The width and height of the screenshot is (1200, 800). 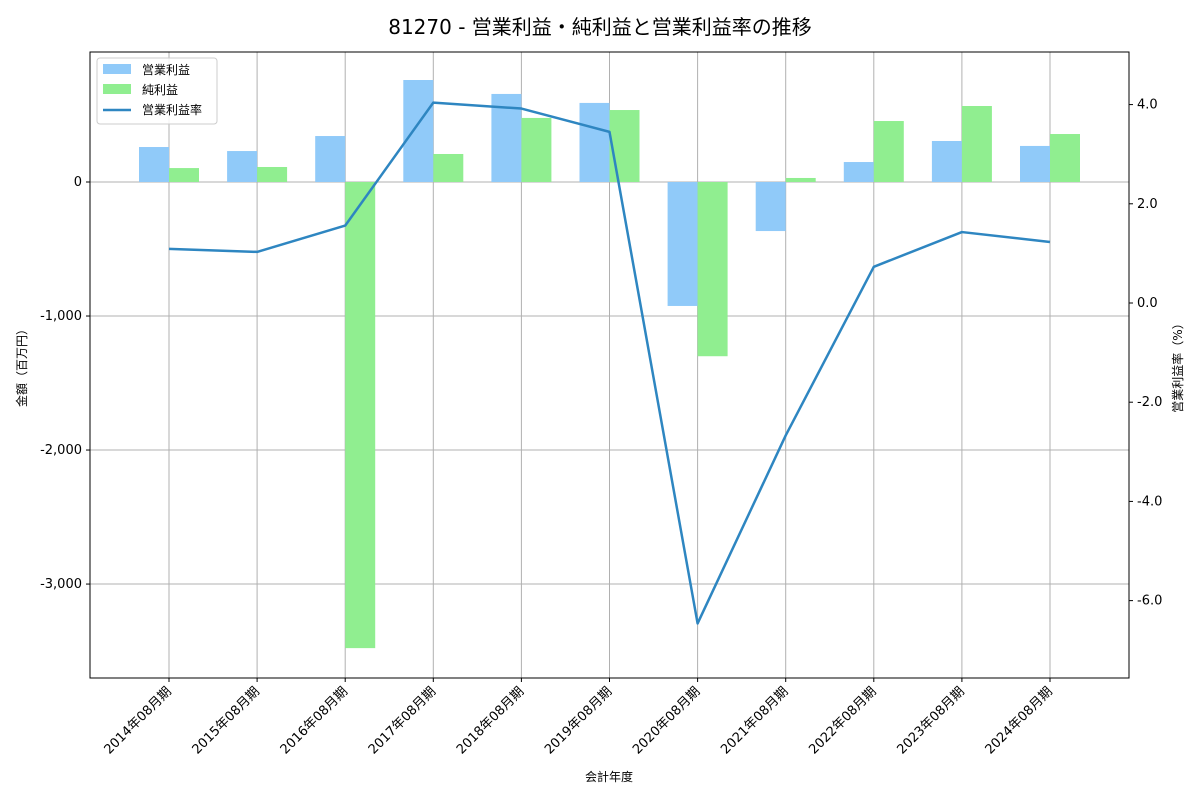 I want to click on y2-axis-label: 営業利益率（%）, so click(x=1177, y=364).